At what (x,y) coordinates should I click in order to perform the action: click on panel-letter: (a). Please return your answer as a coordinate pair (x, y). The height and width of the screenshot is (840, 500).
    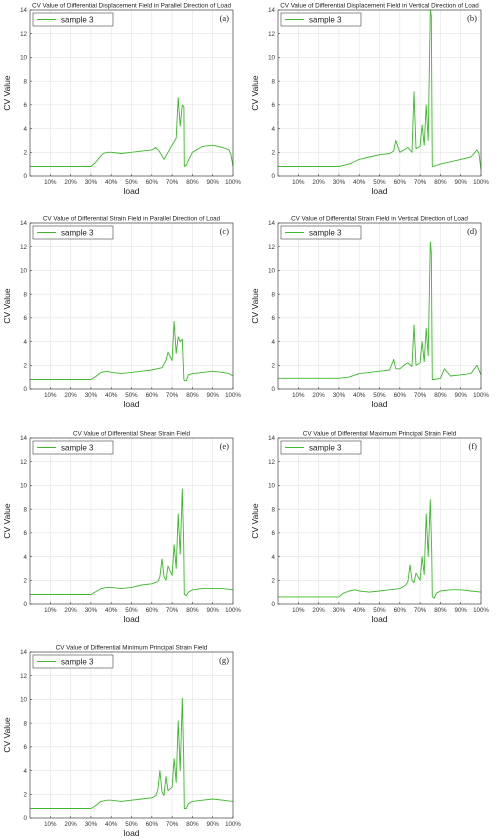
    Looking at the image, I should click on (225, 18).